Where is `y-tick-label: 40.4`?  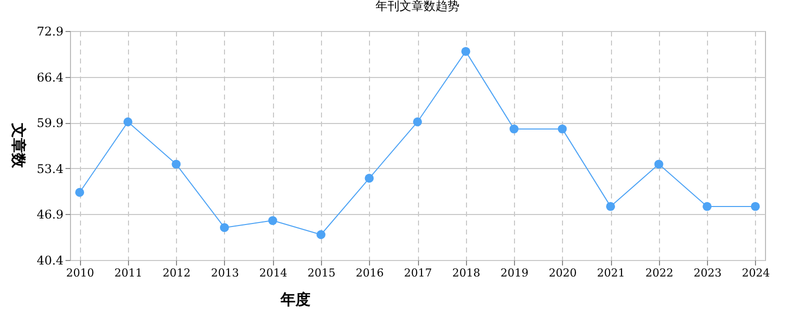 y-tick-label: 40.4 is located at coordinates (50, 261).